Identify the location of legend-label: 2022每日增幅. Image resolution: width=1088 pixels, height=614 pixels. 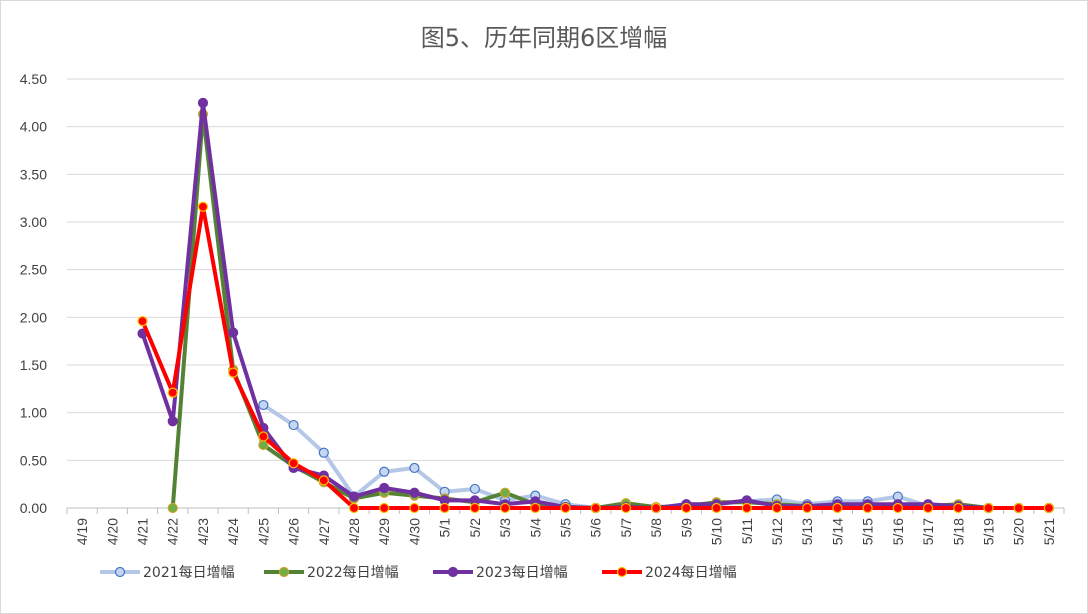
(353, 573).